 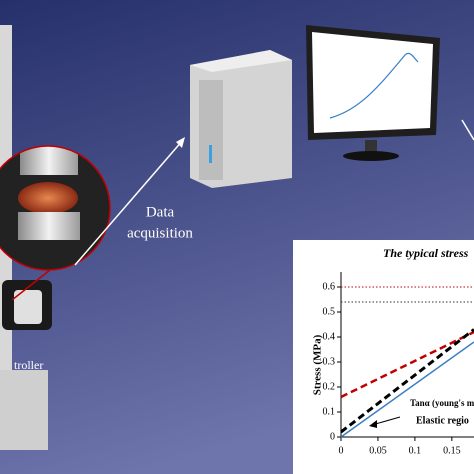 What do you see at coordinates (241, 61) in the screenshot?
I see `tower-top` at bounding box center [241, 61].